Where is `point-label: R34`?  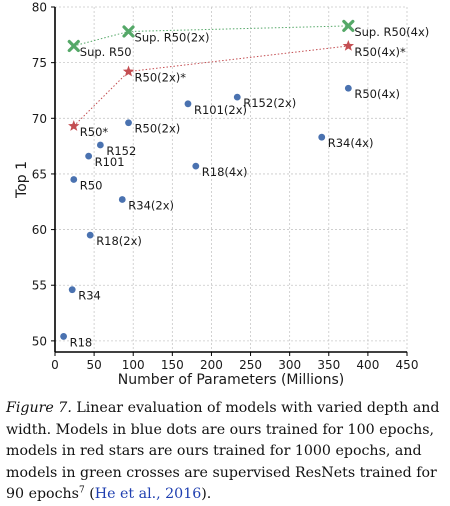
point-label: R34 is located at coordinates (89, 296).